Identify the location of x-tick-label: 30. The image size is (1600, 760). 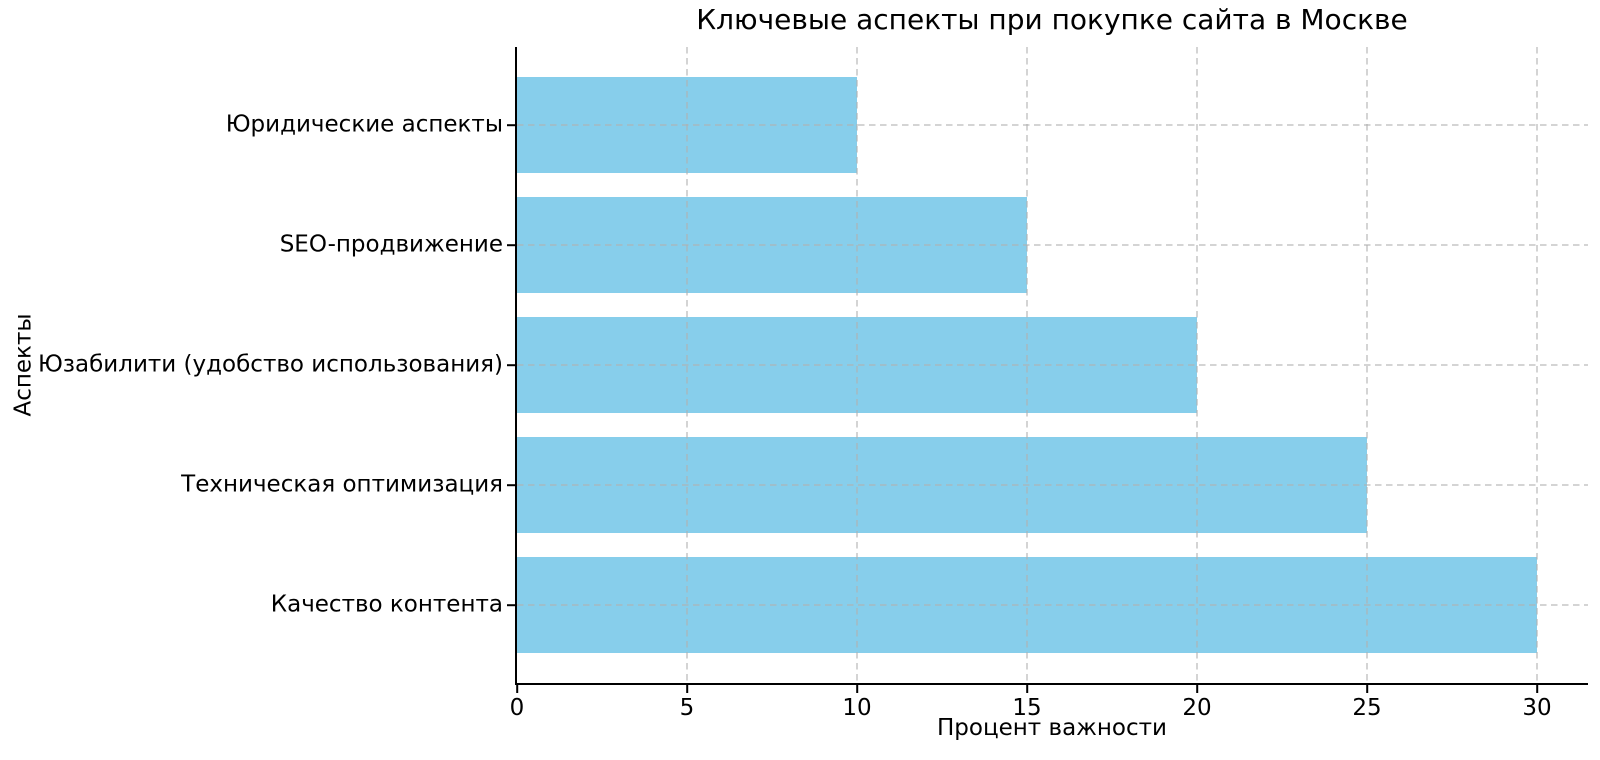
(1537, 708).